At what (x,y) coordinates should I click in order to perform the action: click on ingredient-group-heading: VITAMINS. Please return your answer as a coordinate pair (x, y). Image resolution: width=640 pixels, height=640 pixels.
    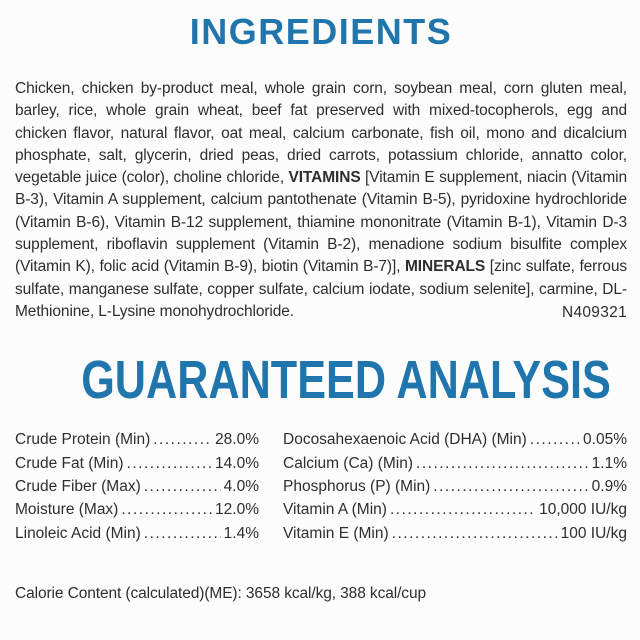
    Looking at the image, I should click on (324, 178).